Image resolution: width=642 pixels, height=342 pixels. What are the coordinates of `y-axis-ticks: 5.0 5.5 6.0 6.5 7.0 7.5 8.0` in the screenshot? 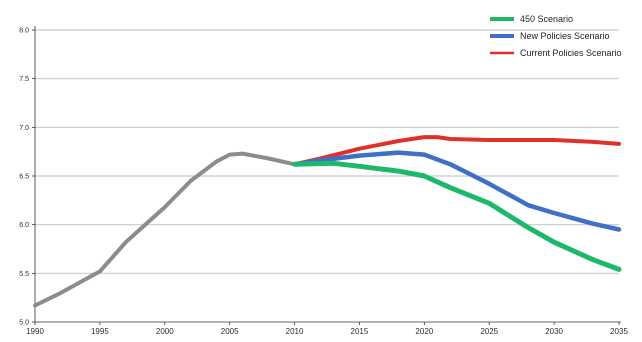 It's located at (27, 177).